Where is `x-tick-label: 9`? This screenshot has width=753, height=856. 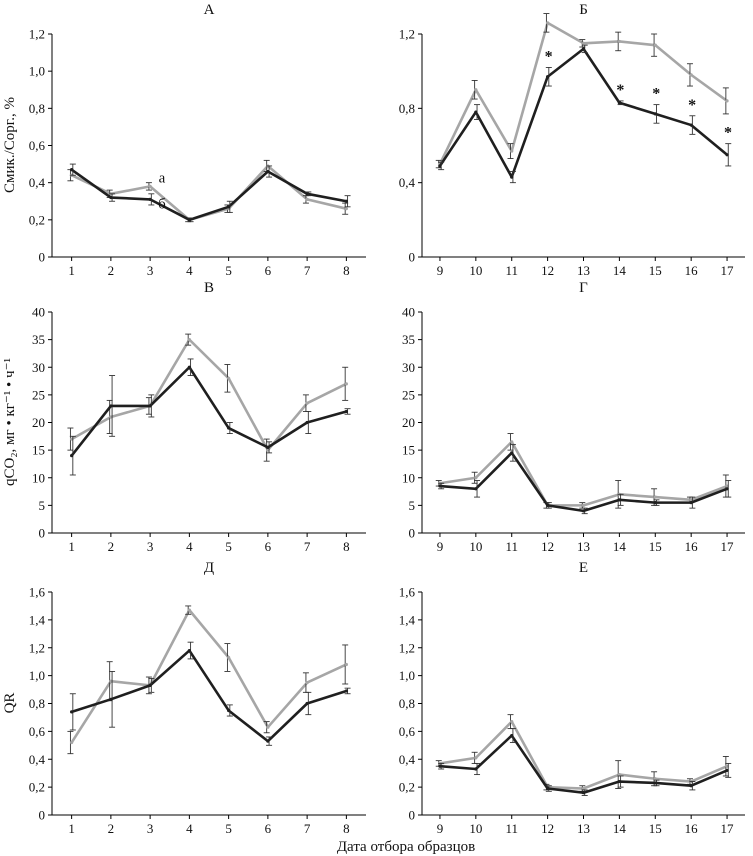 x-tick-label: 9 is located at coordinates (440, 270).